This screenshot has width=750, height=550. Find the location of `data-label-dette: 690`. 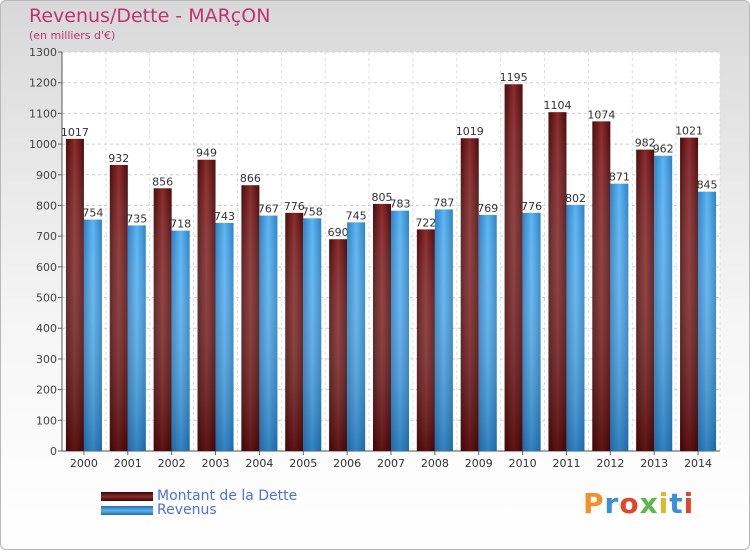

data-label-dette: 690 is located at coordinates (338, 232).